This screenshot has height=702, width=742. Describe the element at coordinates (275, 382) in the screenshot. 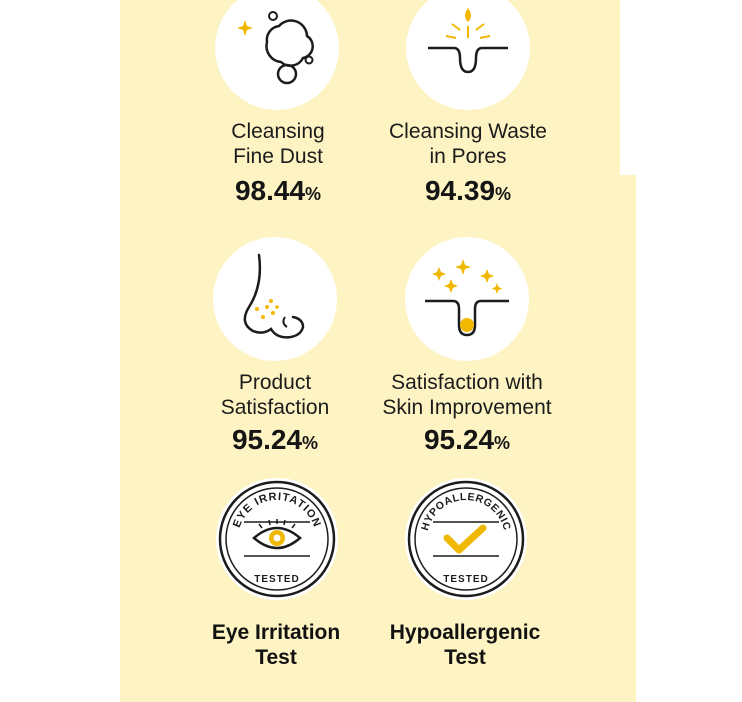

I see `feature-label-line1: Product` at that location.